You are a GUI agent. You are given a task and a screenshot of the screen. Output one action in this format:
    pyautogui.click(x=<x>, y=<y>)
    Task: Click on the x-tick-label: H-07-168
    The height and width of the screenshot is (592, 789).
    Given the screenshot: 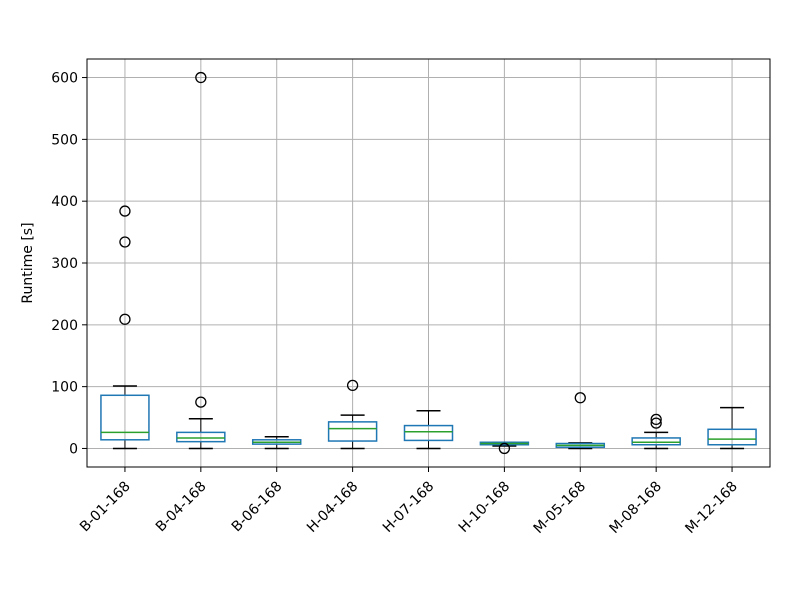 What is the action you would take?
    pyautogui.click(x=408, y=507)
    